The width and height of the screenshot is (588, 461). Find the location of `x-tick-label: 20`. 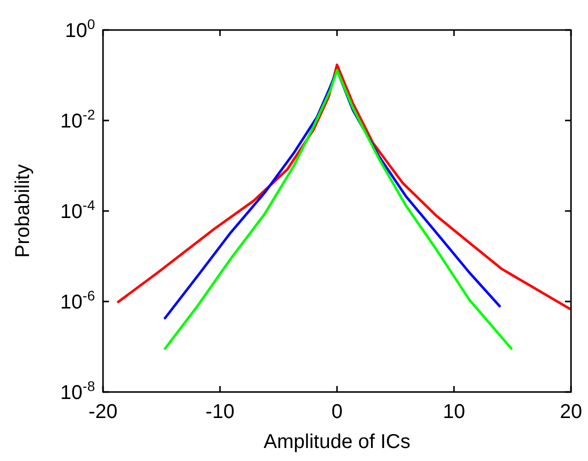

x-tick-label: 20 is located at coordinates (571, 412).